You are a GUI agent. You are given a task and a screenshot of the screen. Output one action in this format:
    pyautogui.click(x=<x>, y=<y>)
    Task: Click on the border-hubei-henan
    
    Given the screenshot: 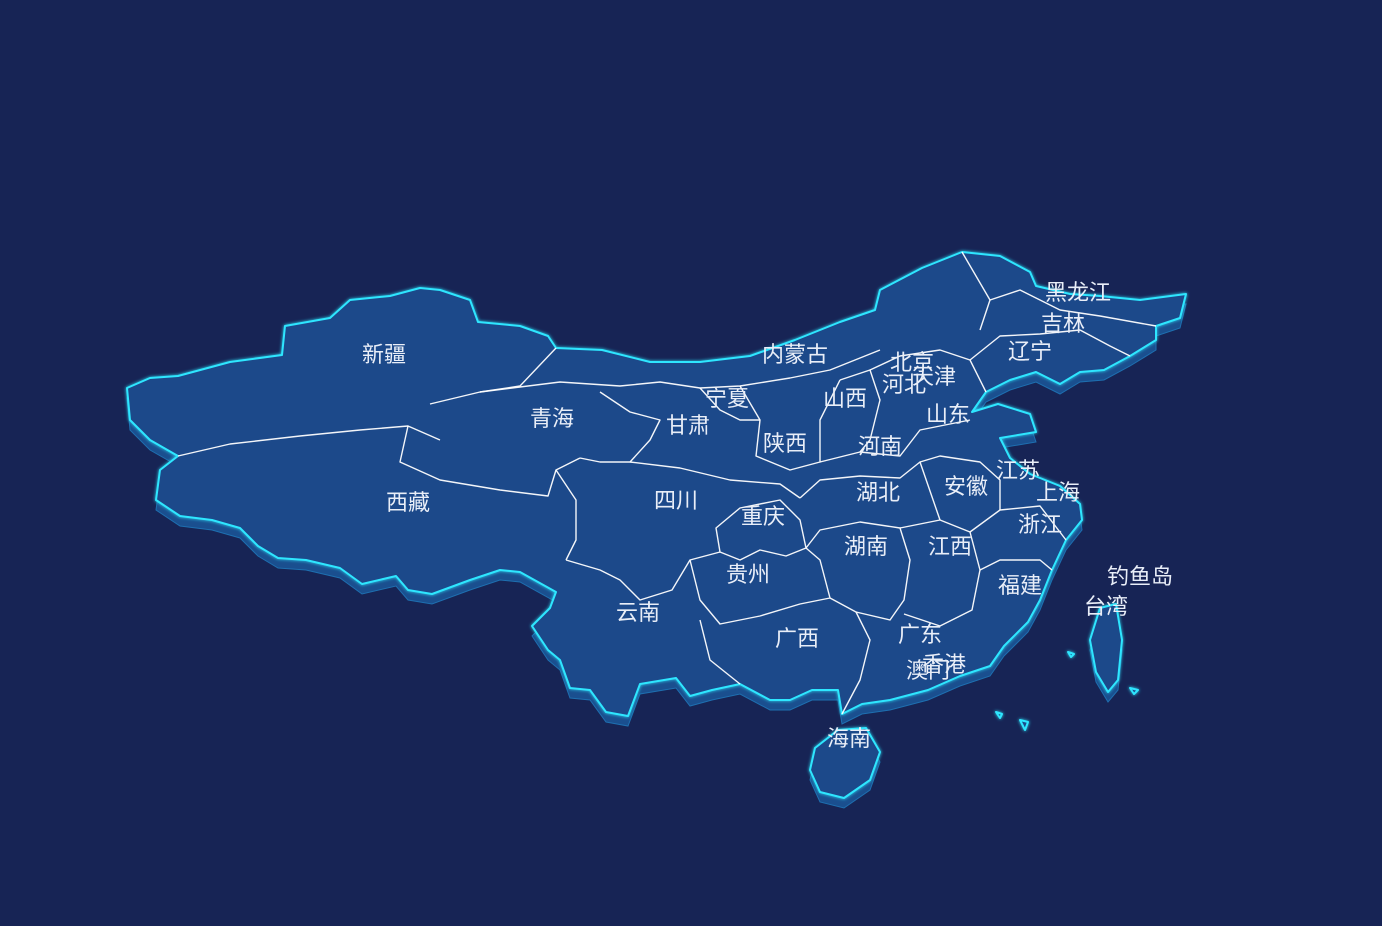 What is the action you would take?
    pyautogui.click(x=870, y=491)
    